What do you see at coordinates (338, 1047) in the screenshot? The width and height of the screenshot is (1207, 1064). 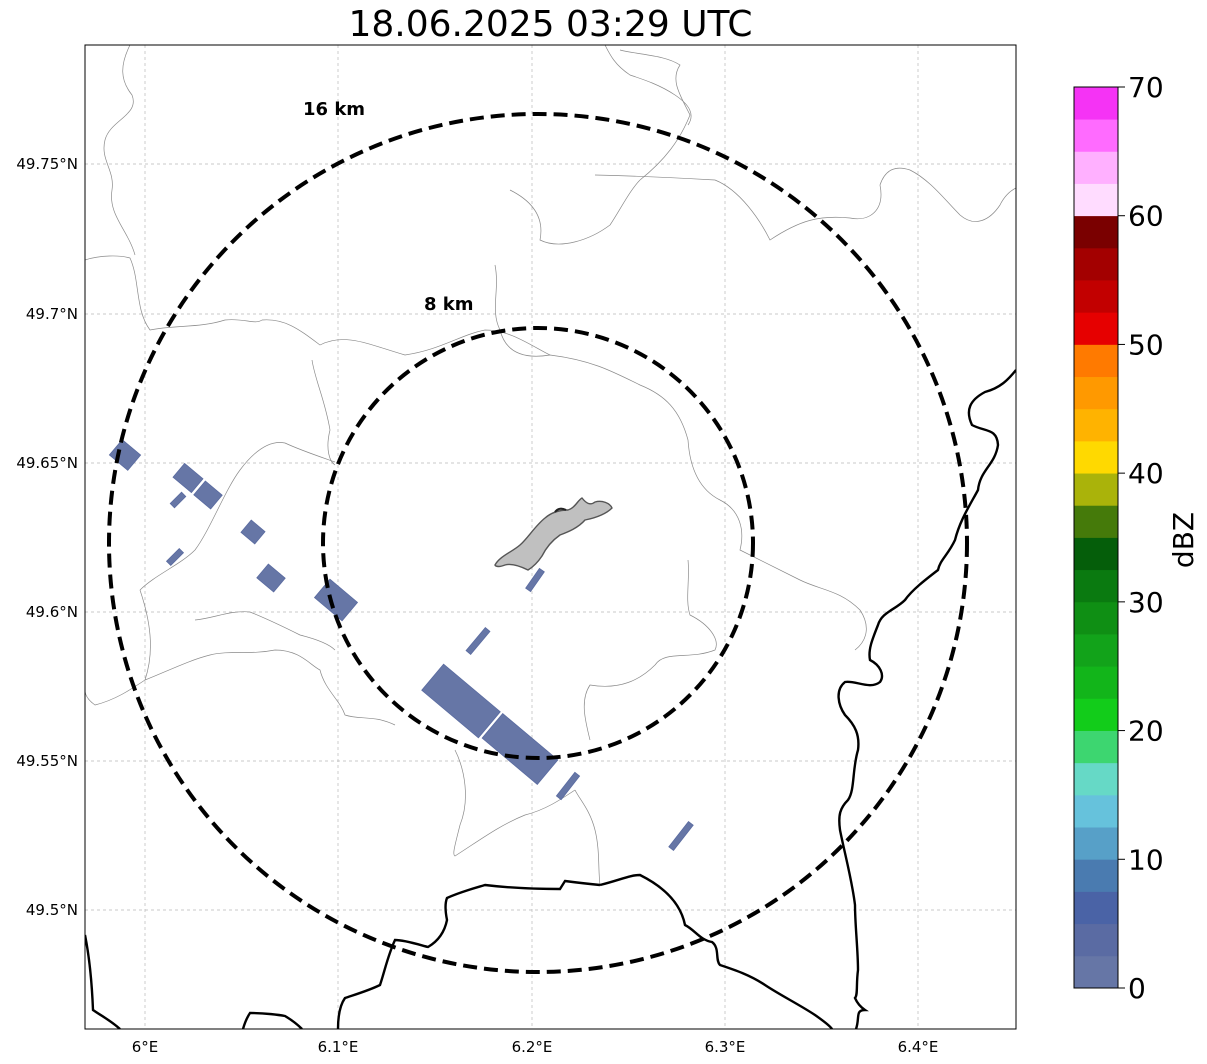 I see `lon-tick: 6.1°E` at bounding box center [338, 1047].